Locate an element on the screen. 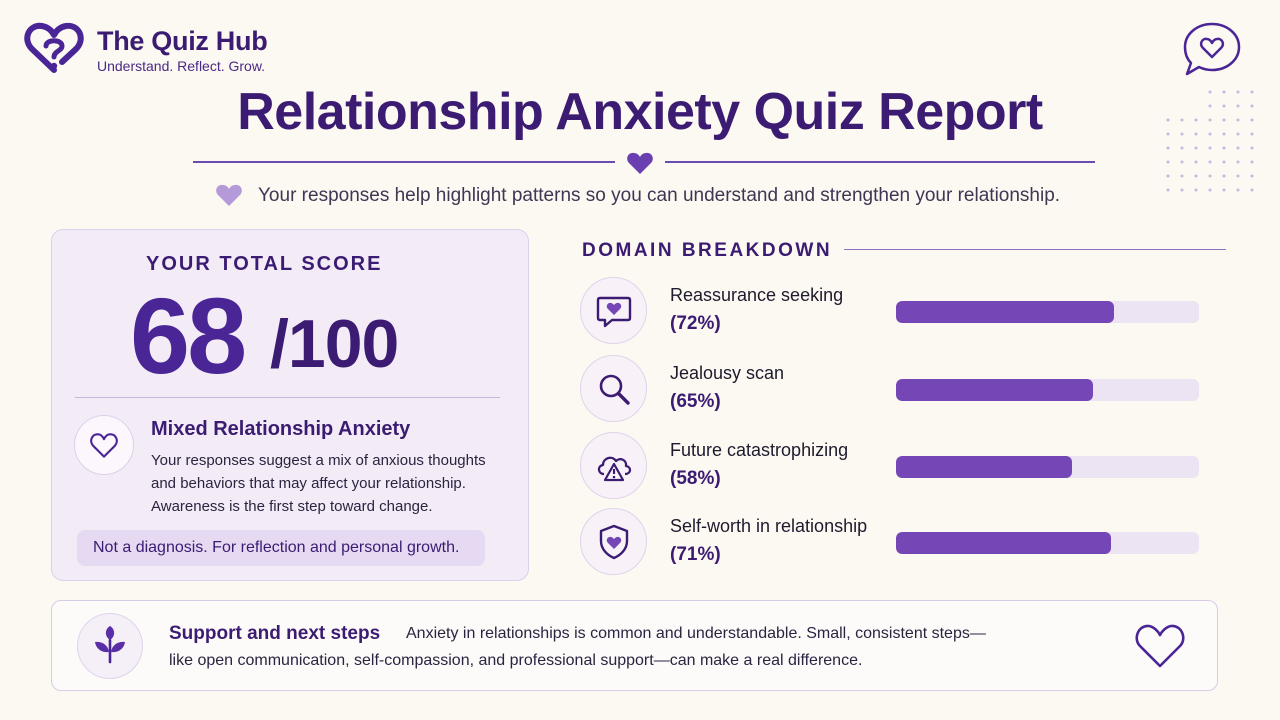 The image size is (1280, 720). domain-row-jealousy: Jealousy scan (65%) is located at coordinates (900, 390).